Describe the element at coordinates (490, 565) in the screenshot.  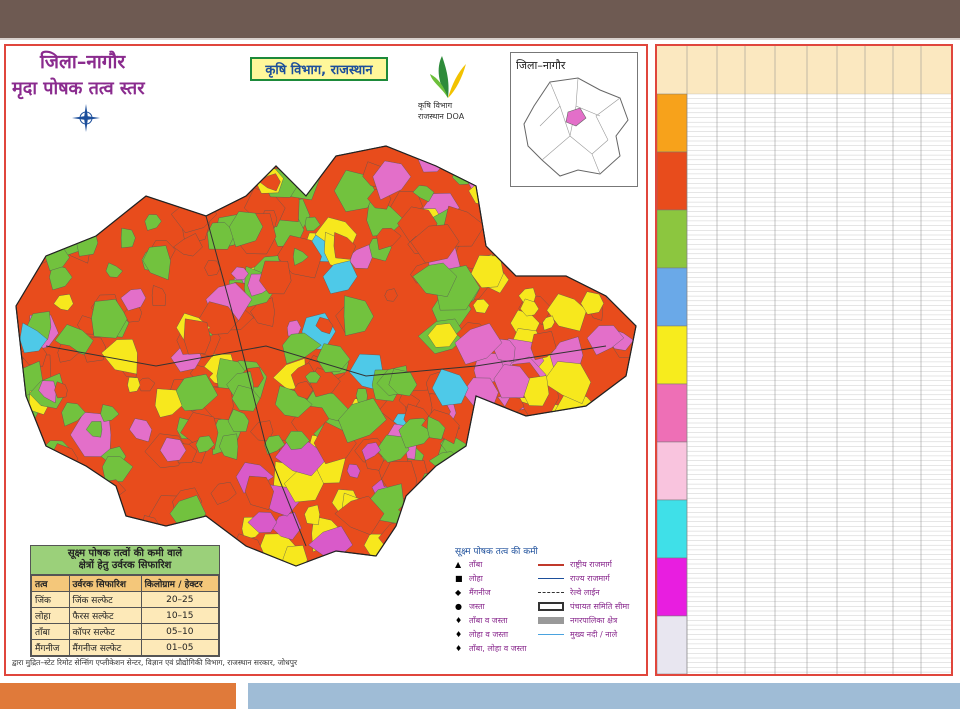
I see `legend-item: ▲ ताँबा` at that location.